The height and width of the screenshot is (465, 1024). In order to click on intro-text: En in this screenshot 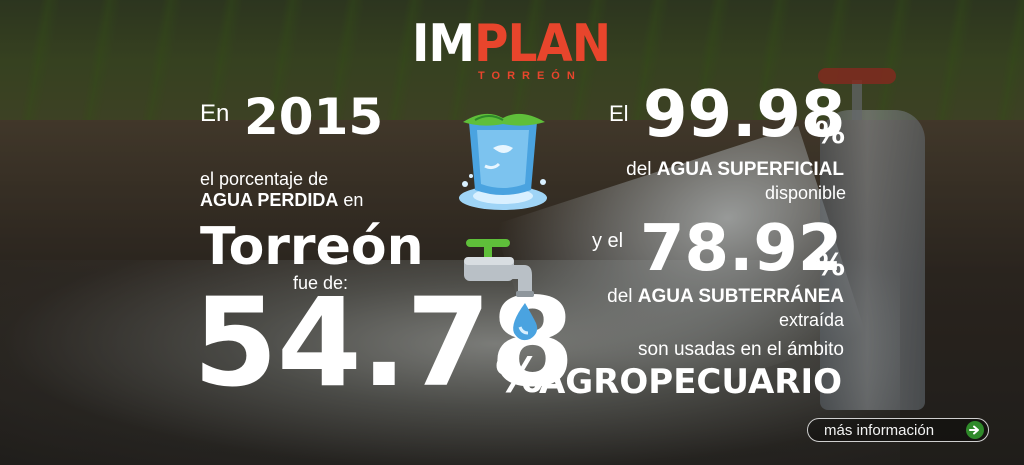, I will do `click(215, 113)`.